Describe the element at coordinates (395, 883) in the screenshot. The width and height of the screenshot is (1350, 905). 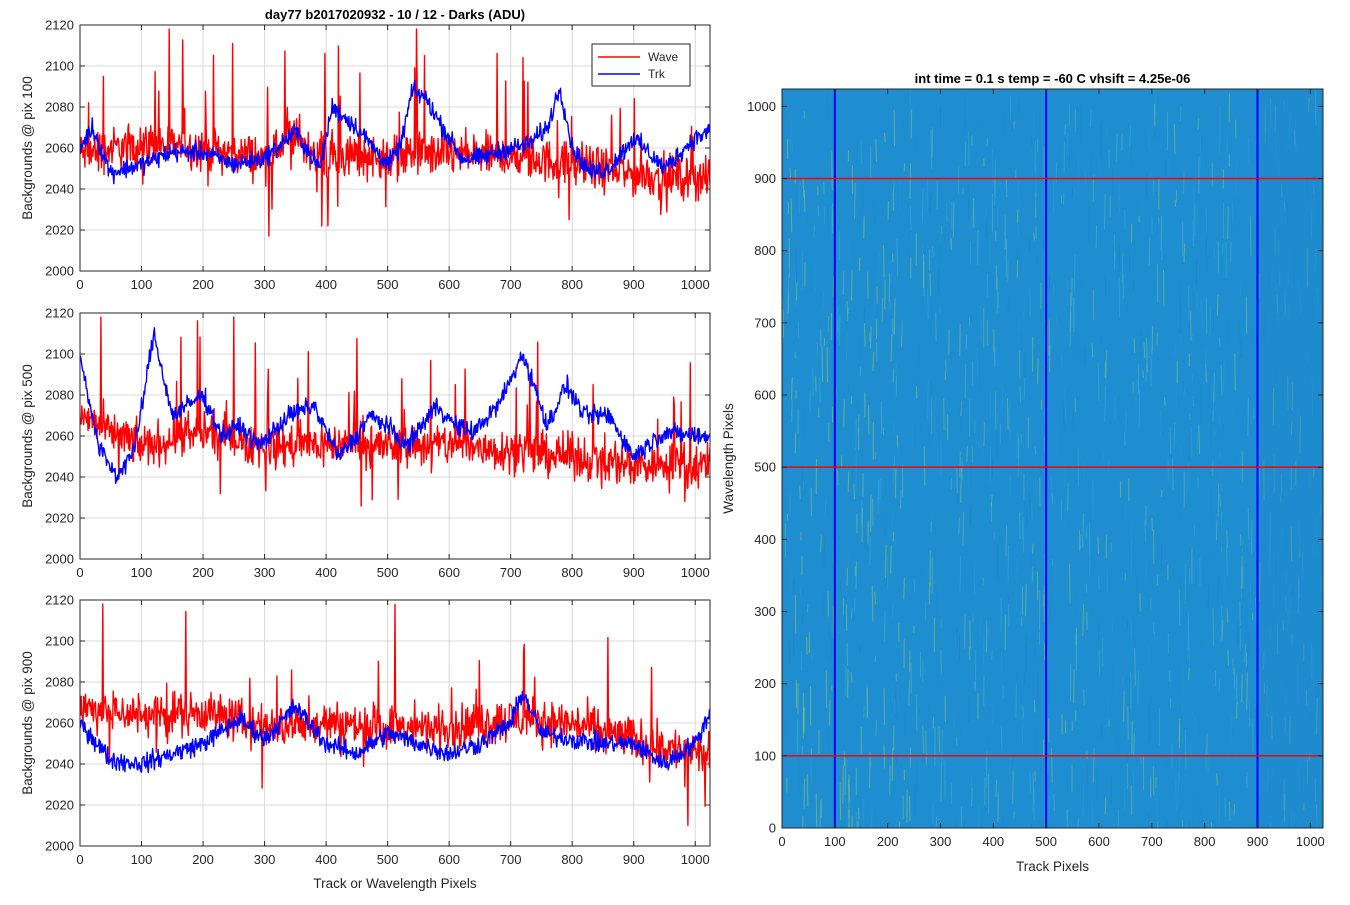
I see `x-axis-label: Track or Wavelength Pixels` at that location.